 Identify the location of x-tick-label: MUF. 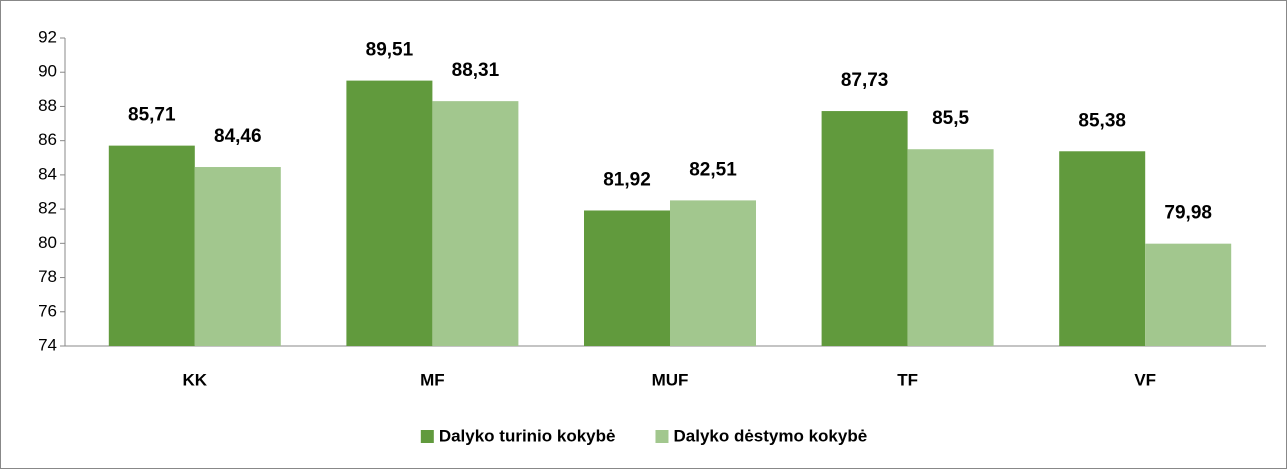
(670, 379).